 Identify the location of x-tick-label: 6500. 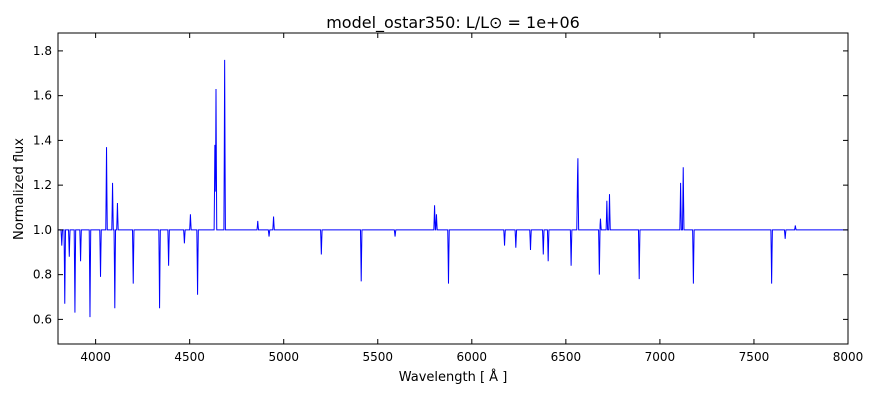
(566, 357).